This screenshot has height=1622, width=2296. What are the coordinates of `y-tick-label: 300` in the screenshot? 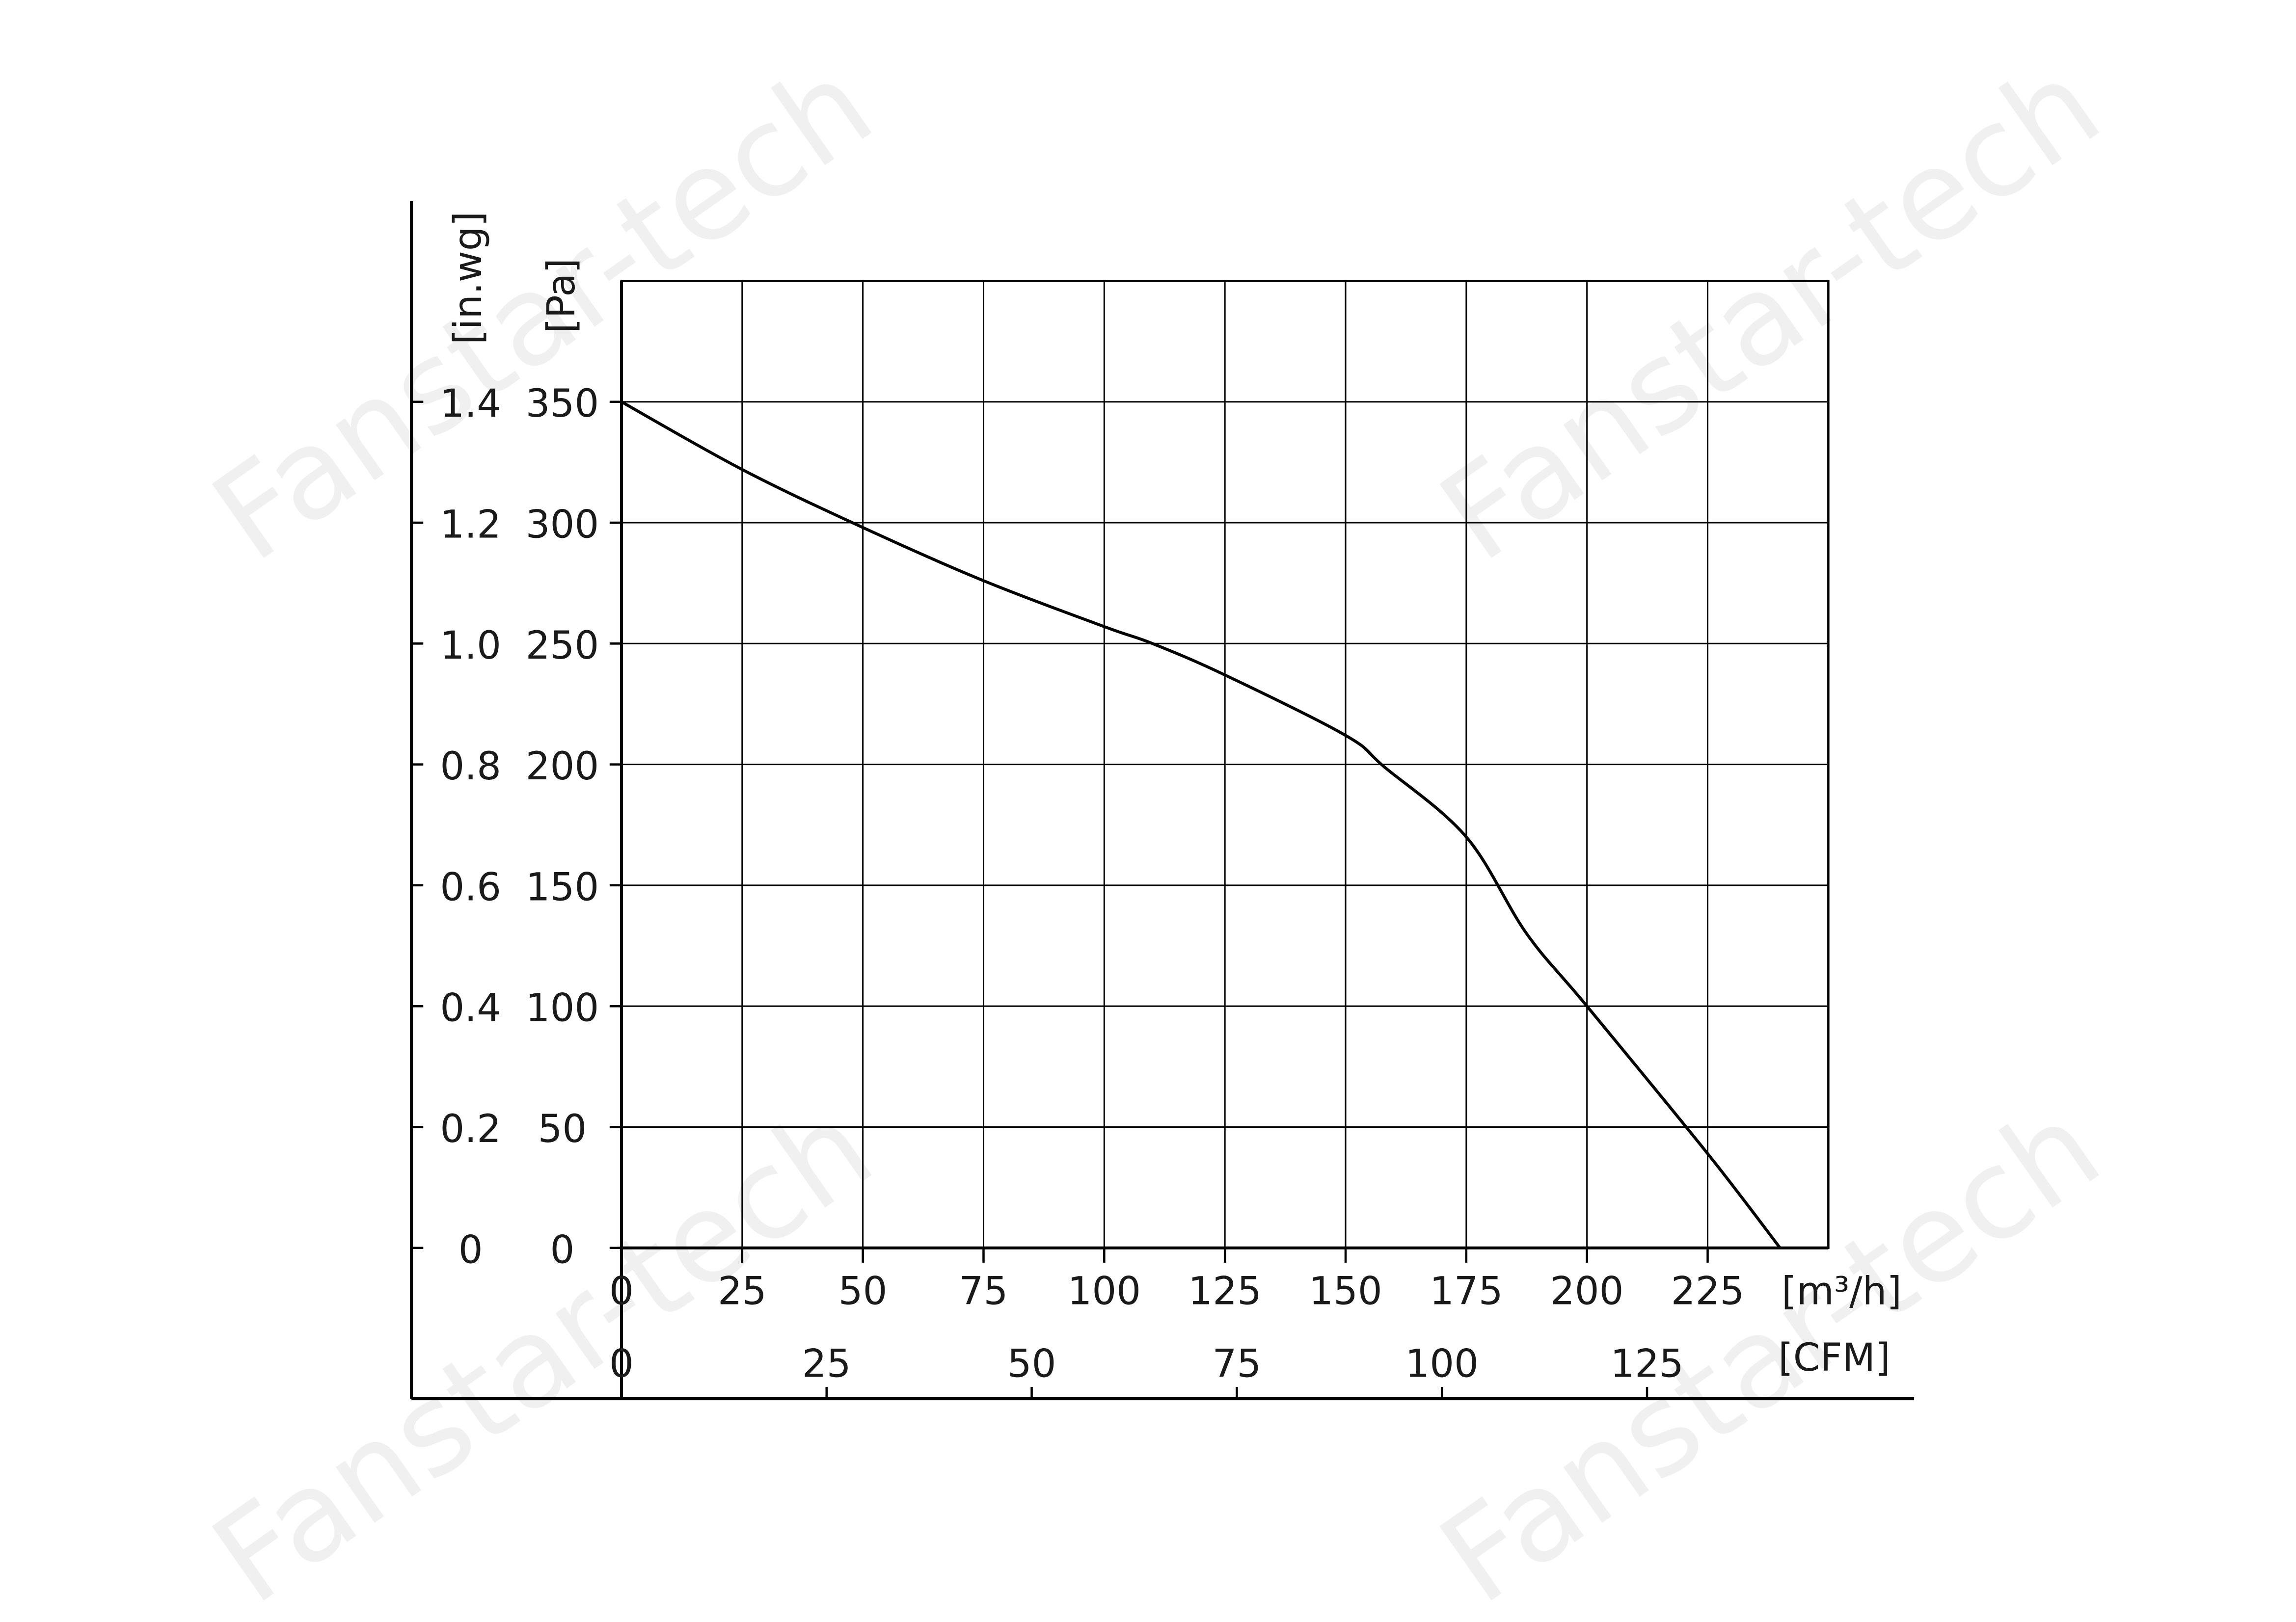 It's located at (562, 525).